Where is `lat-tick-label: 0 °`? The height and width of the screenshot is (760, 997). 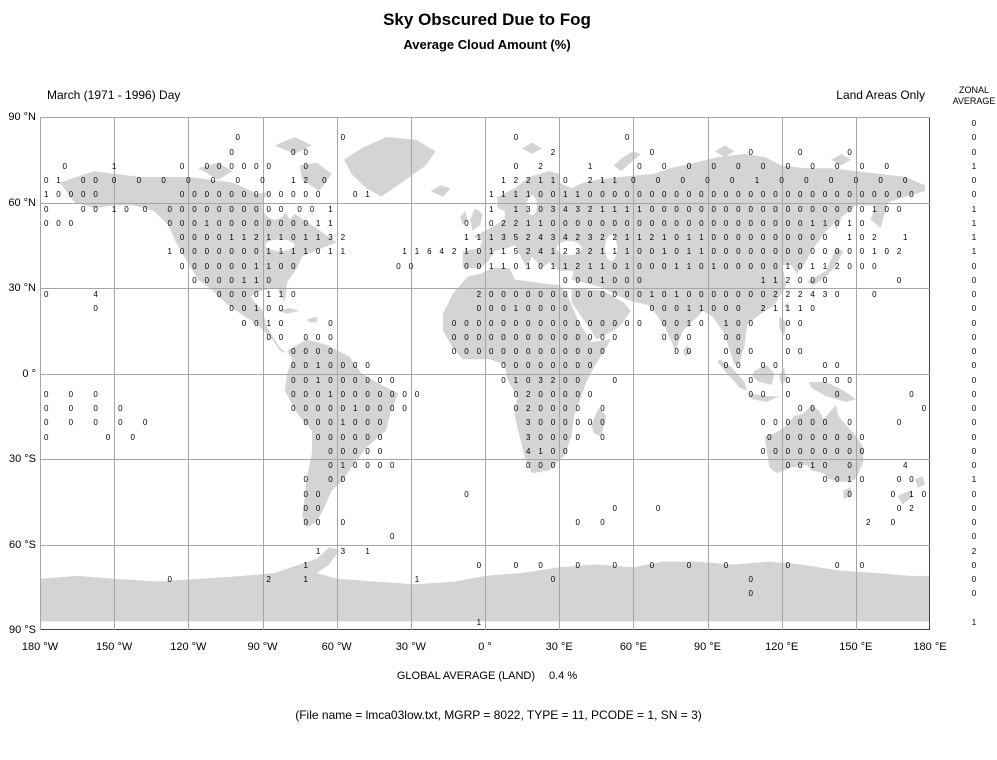
lat-tick-label: 0 ° is located at coordinates (29, 373).